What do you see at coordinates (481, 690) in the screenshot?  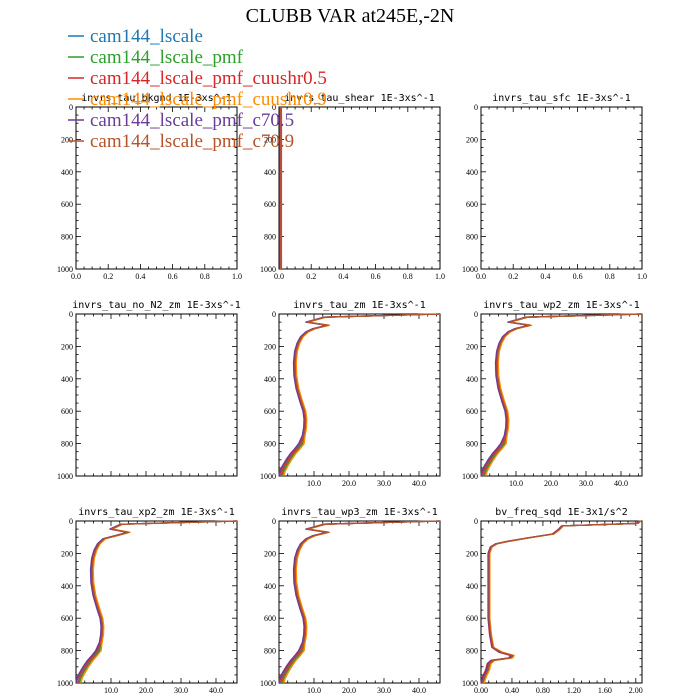 I see `x-tick-label: 0.00` at bounding box center [481, 690].